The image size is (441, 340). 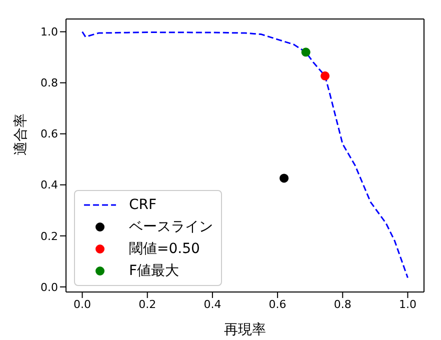 What do you see at coordinates (277, 304) in the screenshot?
I see `x-tick-label: 0.6` at bounding box center [277, 304].